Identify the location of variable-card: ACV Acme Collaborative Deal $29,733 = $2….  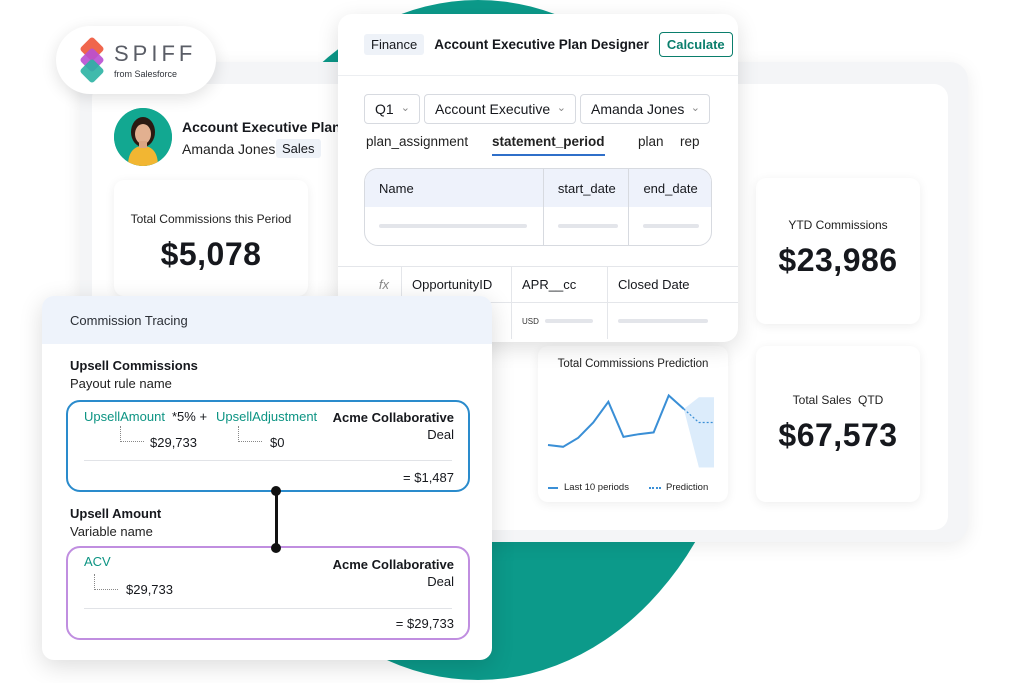
(268, 593).